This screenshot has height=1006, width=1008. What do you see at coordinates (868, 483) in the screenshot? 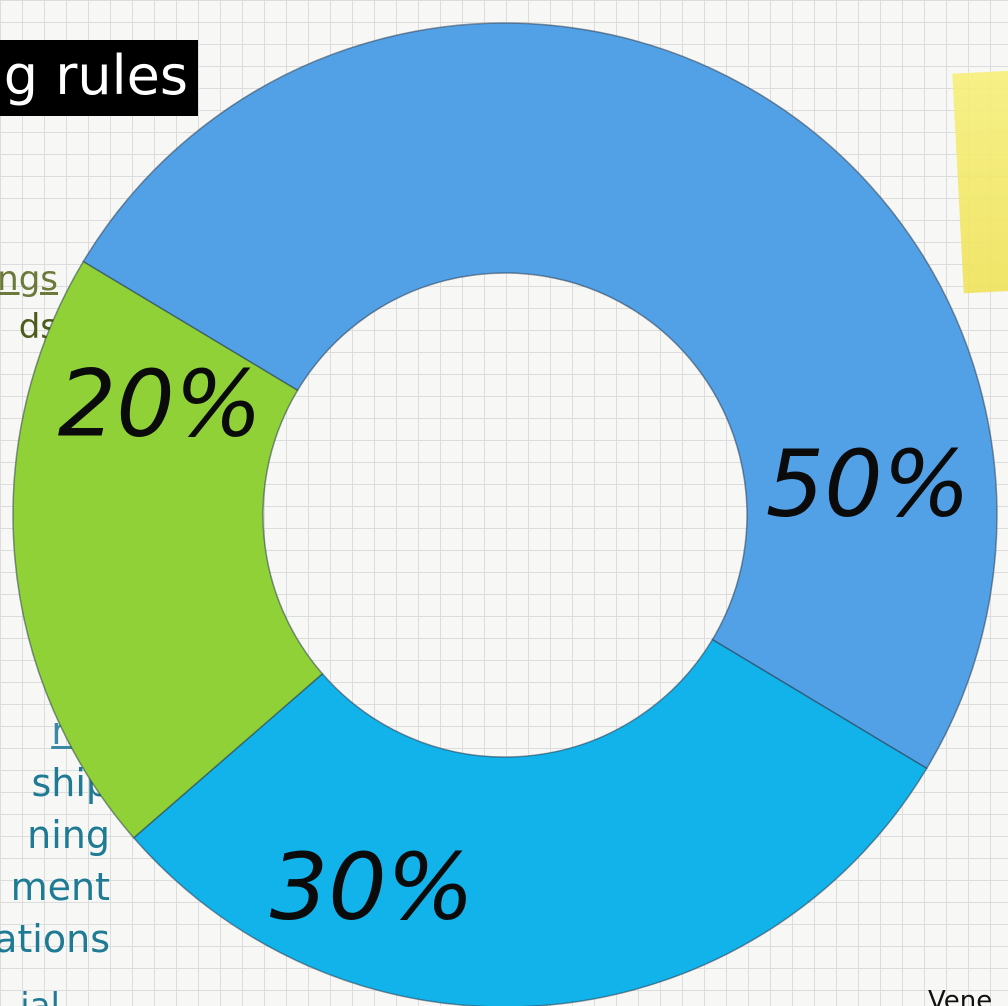
I see `slice-label-1: 50%` at bounding box center [868, 483].